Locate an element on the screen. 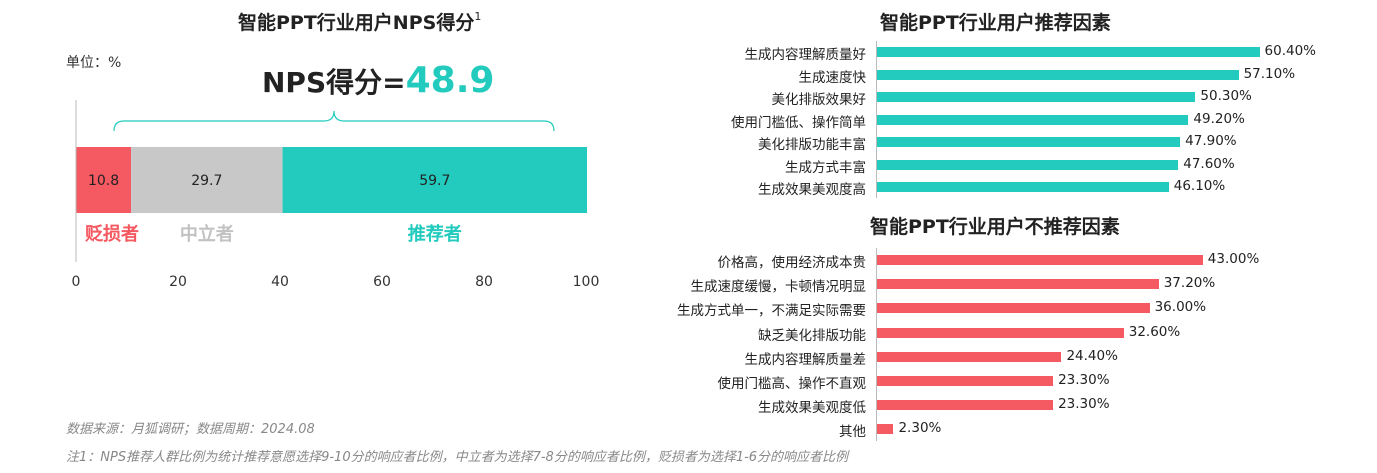 The width and height of the screenshot is (1377, 473). nps-segment-promoter is located at coordinates (435, 180).